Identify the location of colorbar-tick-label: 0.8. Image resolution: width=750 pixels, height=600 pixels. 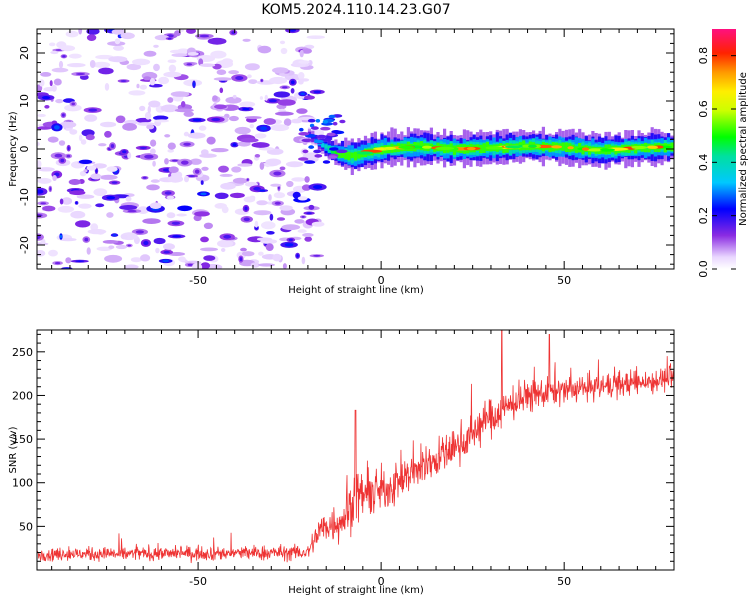
(703, 56).